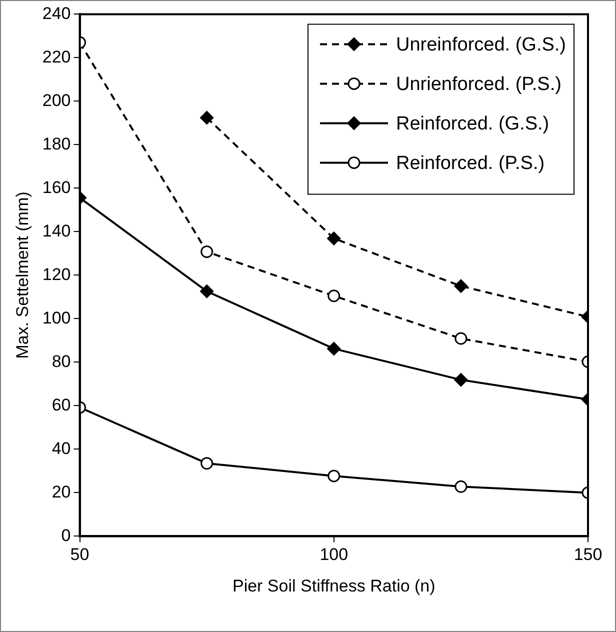  I want to click on x-tick-label: 50, so click(80, 554).